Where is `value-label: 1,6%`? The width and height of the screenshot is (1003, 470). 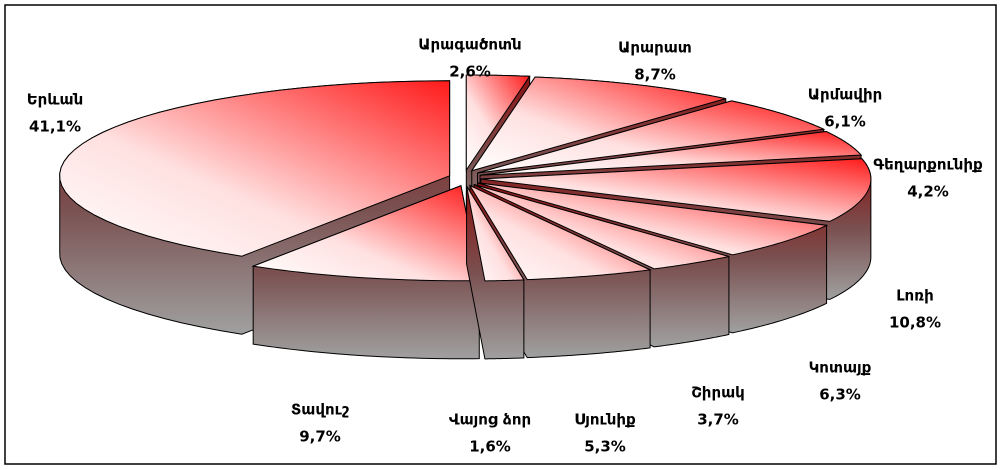 value-label: 1,6% is located at coordinates (490, 447).